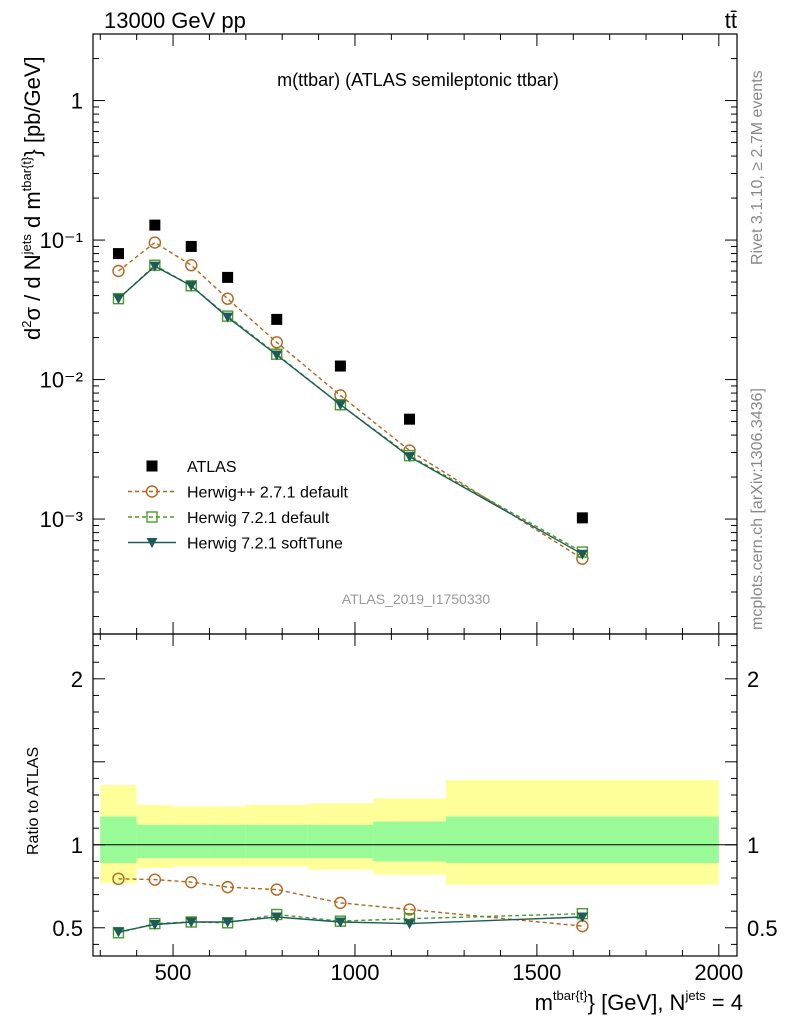  What do you see at coordinates (173, 972) in the screenshot?
I see `x-tick-label: 500` at bounding box center [173, 972].